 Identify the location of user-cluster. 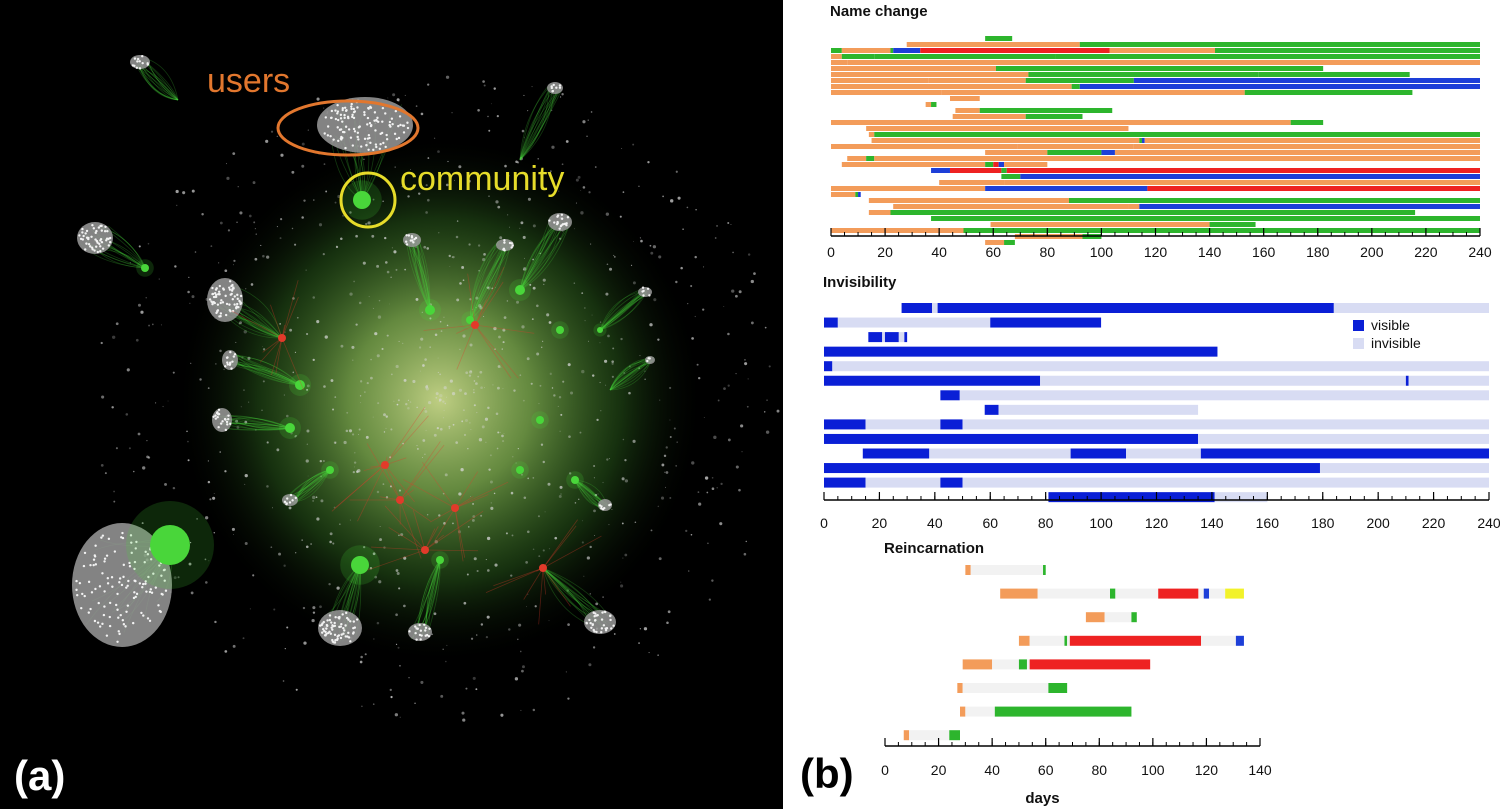
(340, 628).